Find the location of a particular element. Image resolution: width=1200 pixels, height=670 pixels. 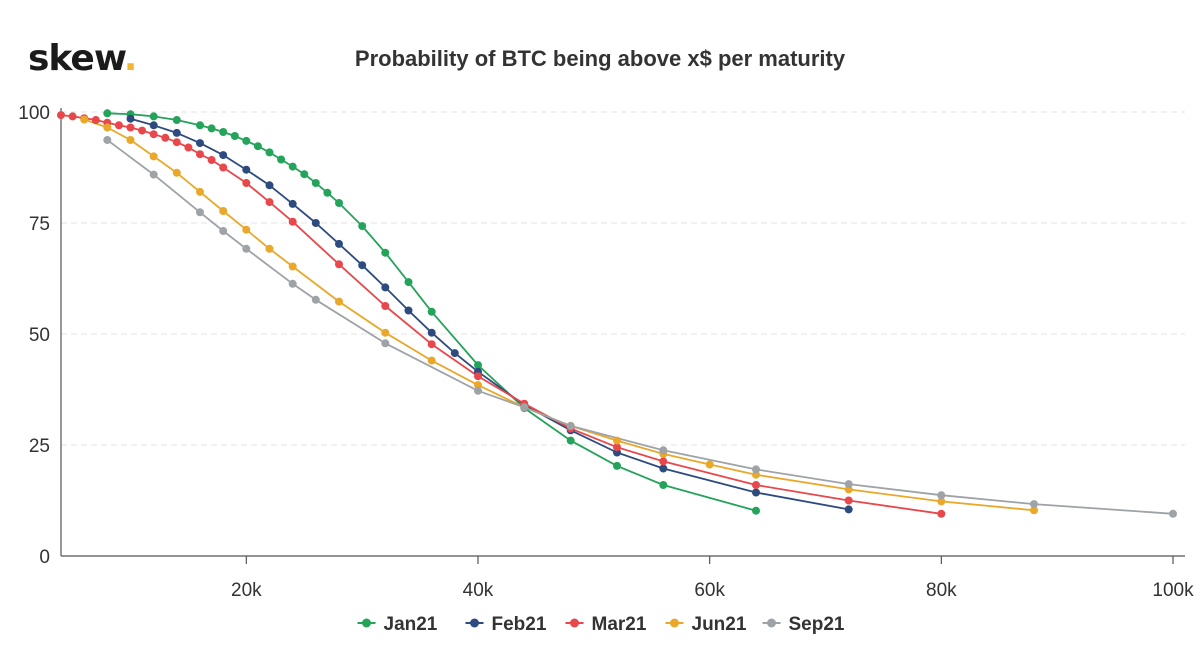

y-tick-label: 50 is located at coordinates (39, 335).